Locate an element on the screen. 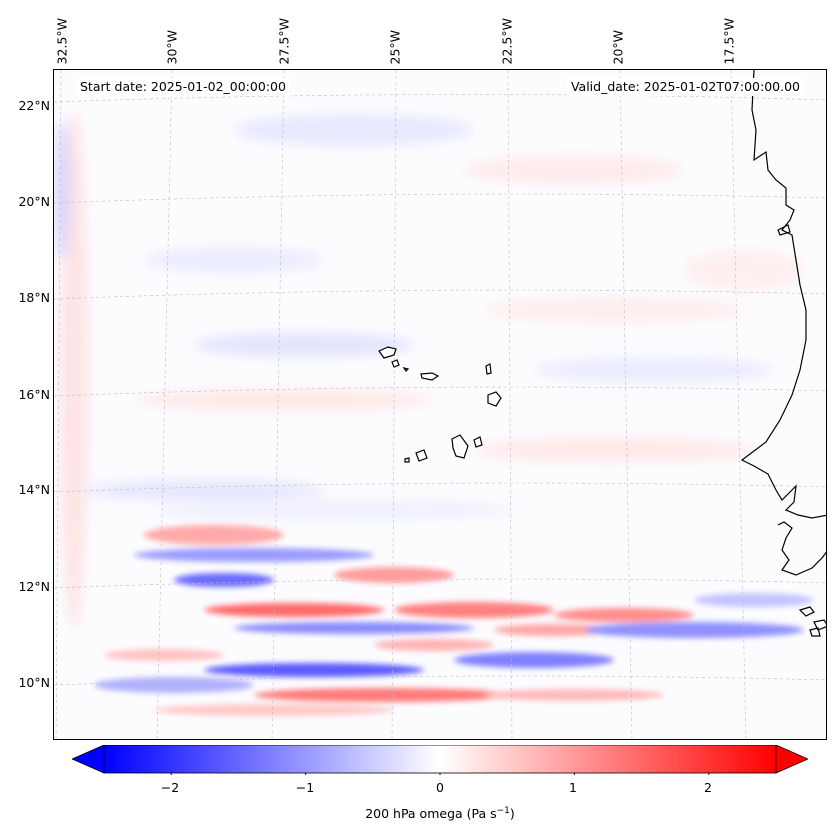 The height and width of the screenshot is (839, 837). lat-label-22n: 22°N is located at coordinates (34, 105).